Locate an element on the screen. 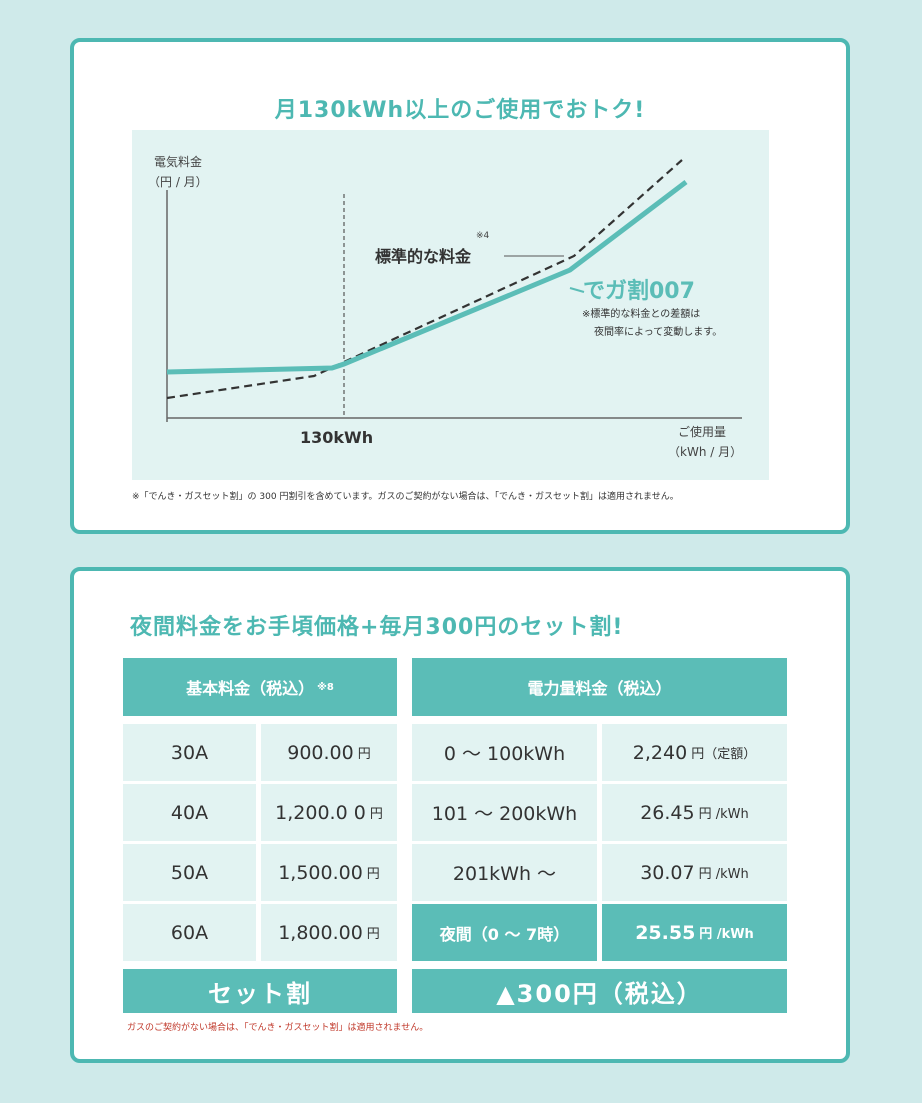  amp: 60A is located at coordinates (189, 932).